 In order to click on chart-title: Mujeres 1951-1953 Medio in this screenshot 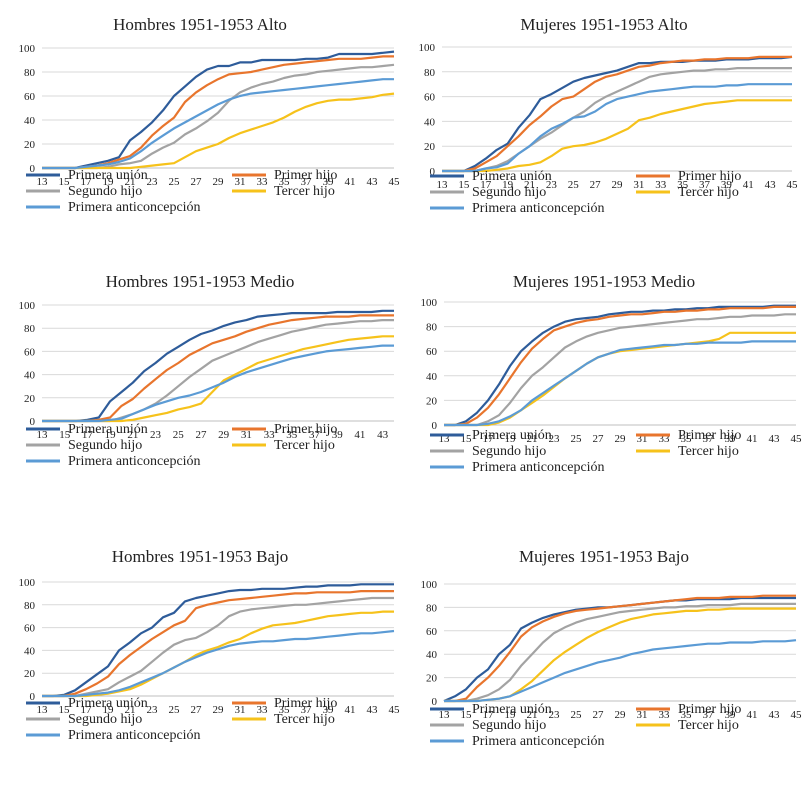, I will do `click(604, 281)`.